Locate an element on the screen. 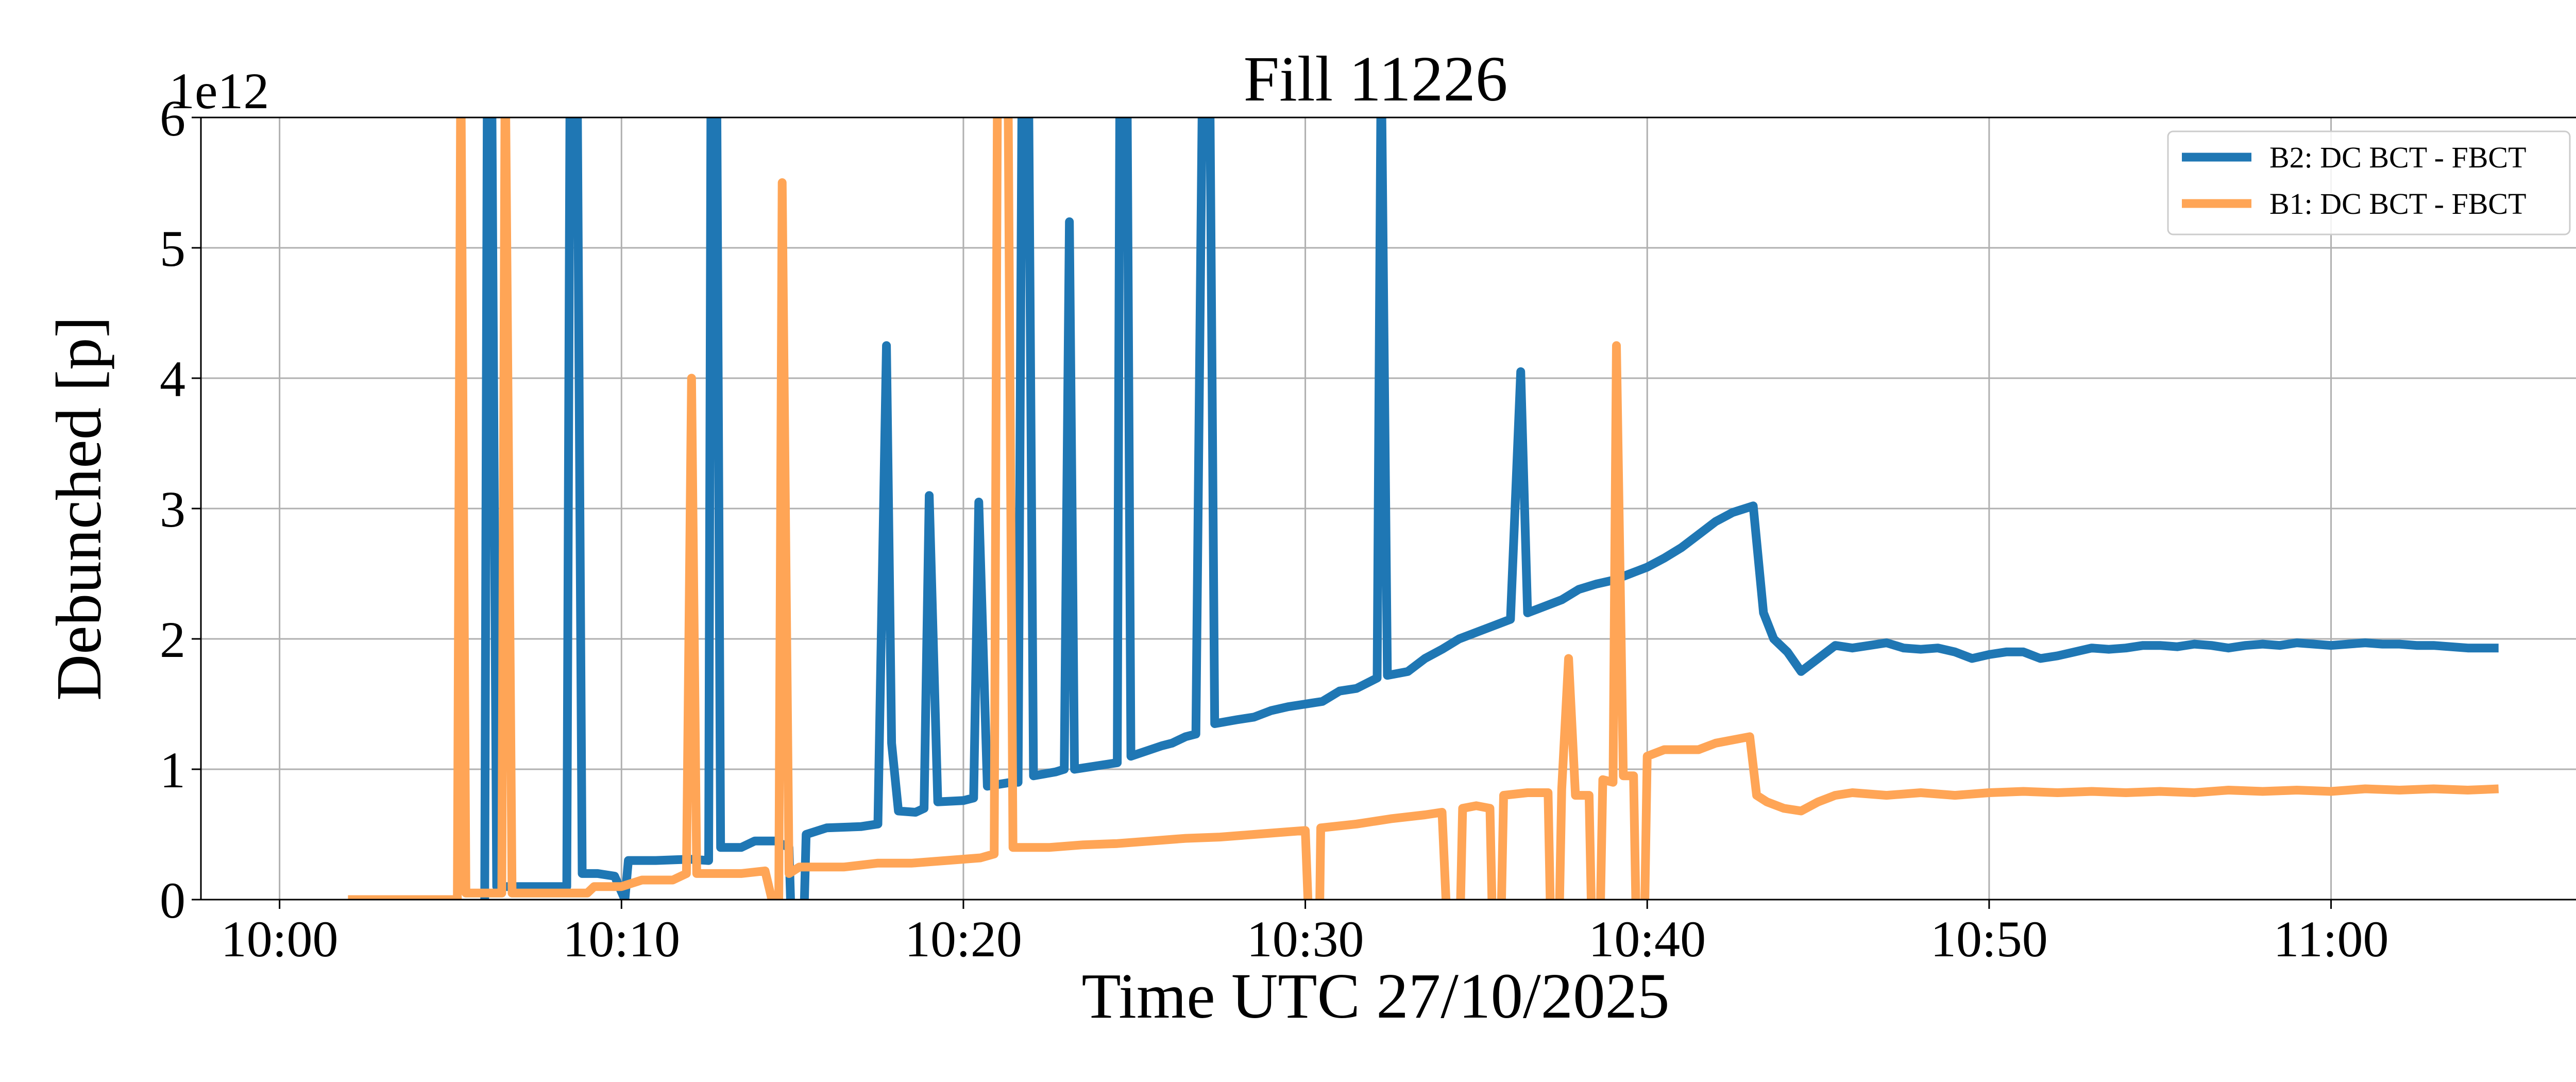  y-tick-label: 1 is located at coordinates (172, 770).